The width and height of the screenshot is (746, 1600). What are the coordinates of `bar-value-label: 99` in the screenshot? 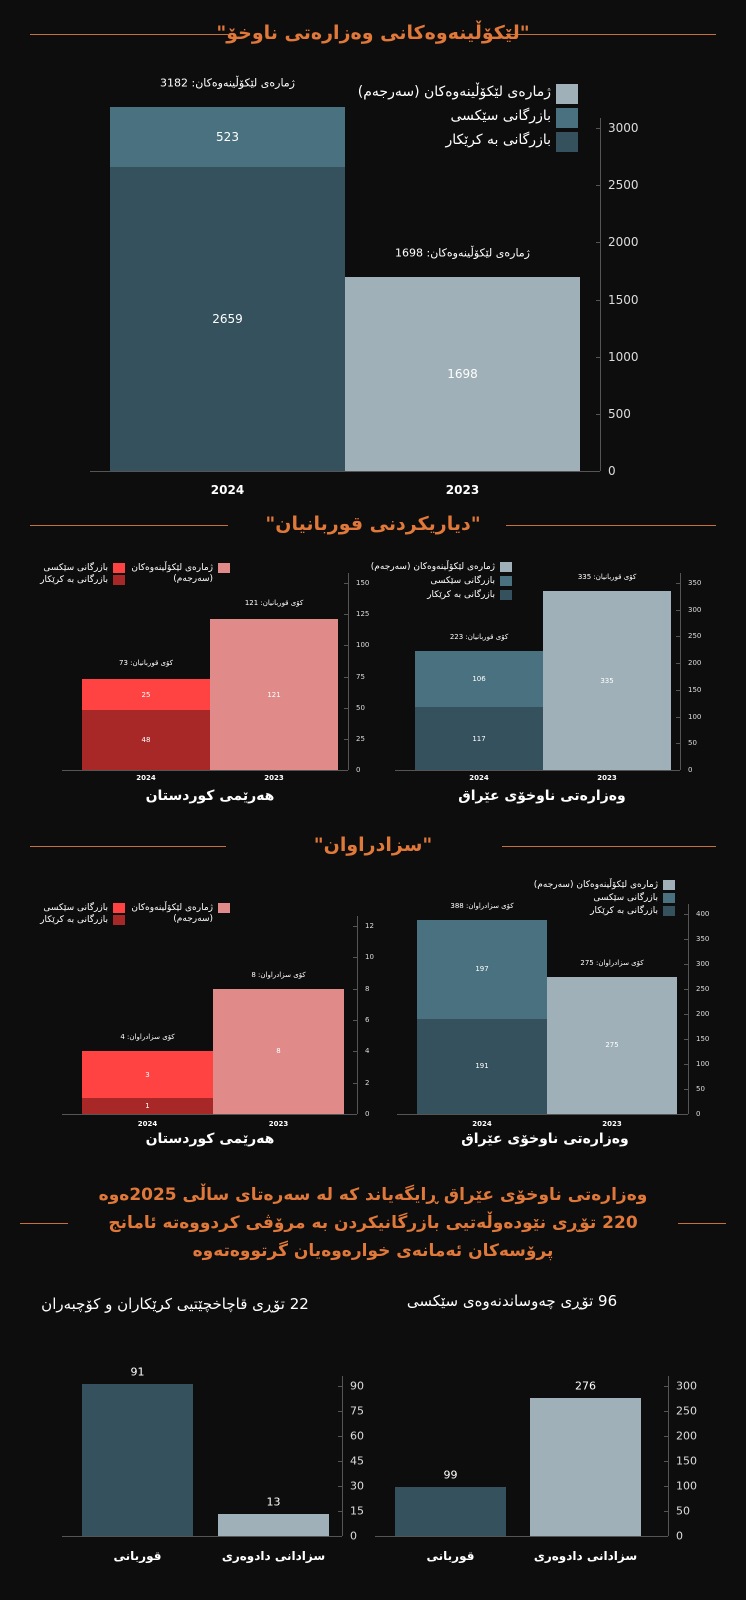 It's located at (450, 1474).